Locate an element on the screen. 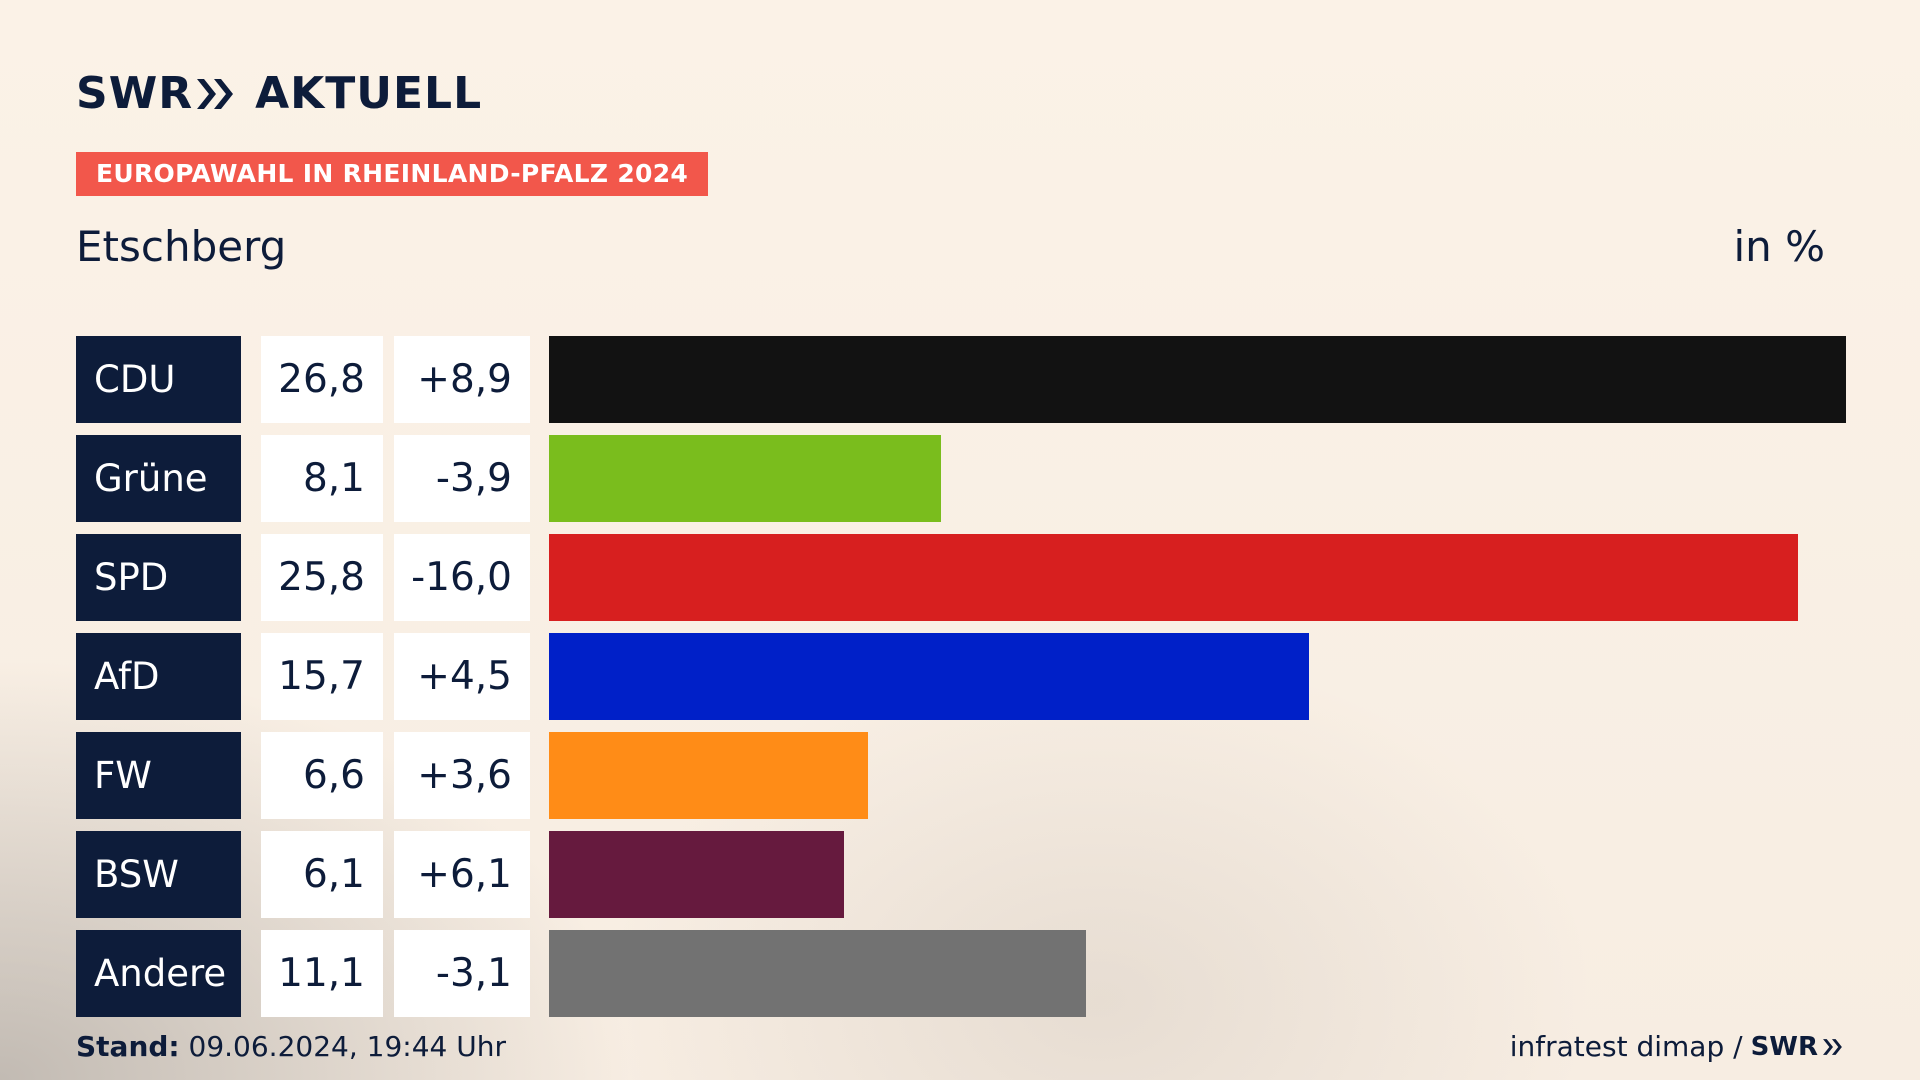  source-credit: infratest dimap / SWR is located at coordinates (1677, 1046).